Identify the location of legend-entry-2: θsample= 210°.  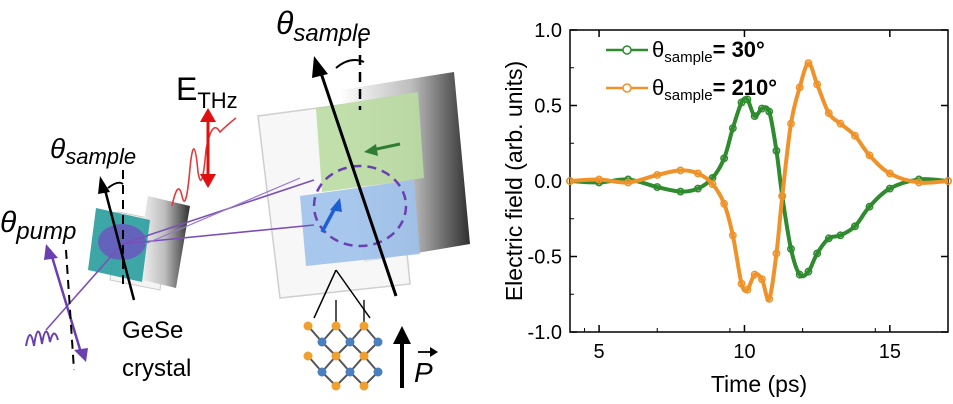
(691, 89).